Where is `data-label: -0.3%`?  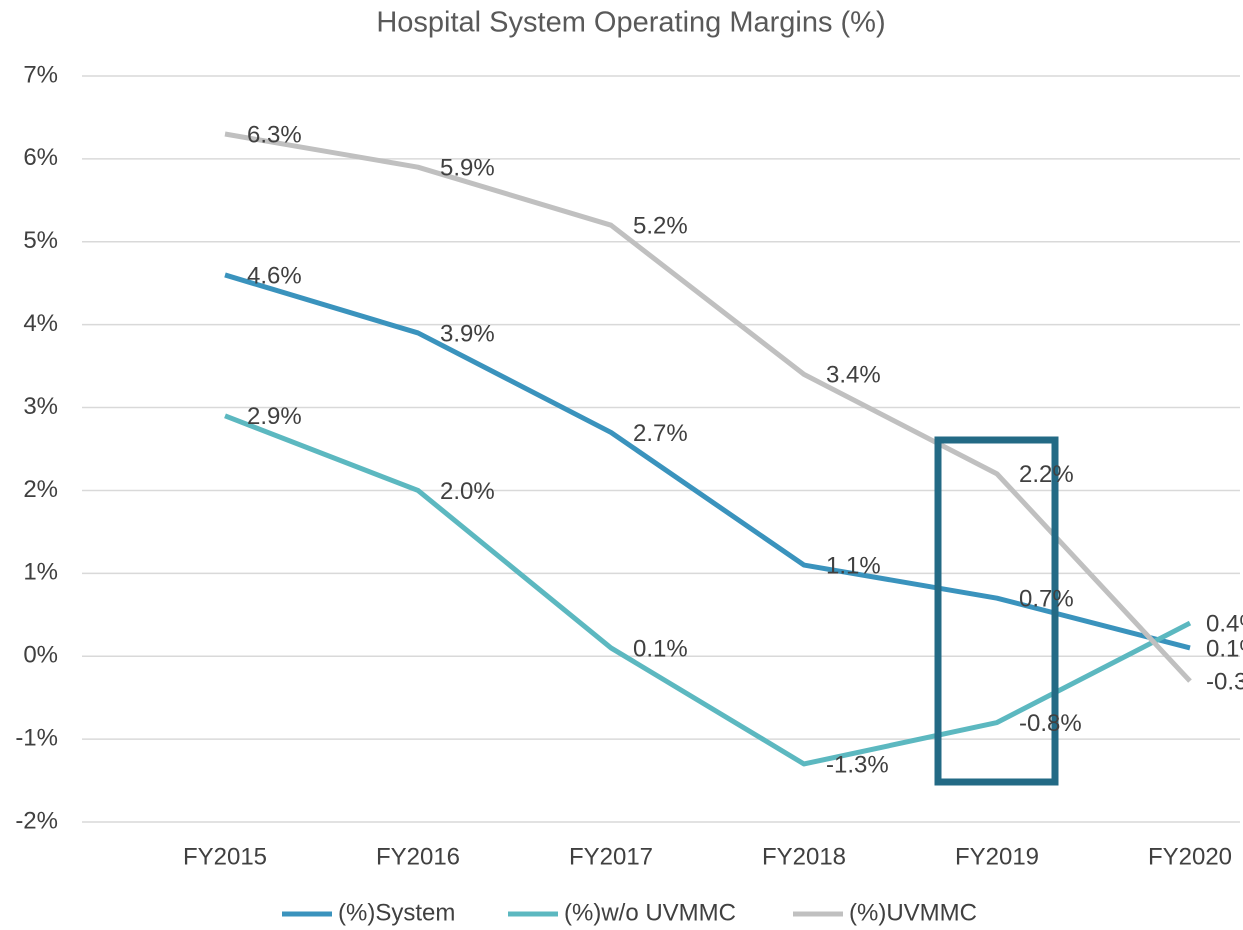
data-label: -0.3% is located at coordinates (1224, 681).